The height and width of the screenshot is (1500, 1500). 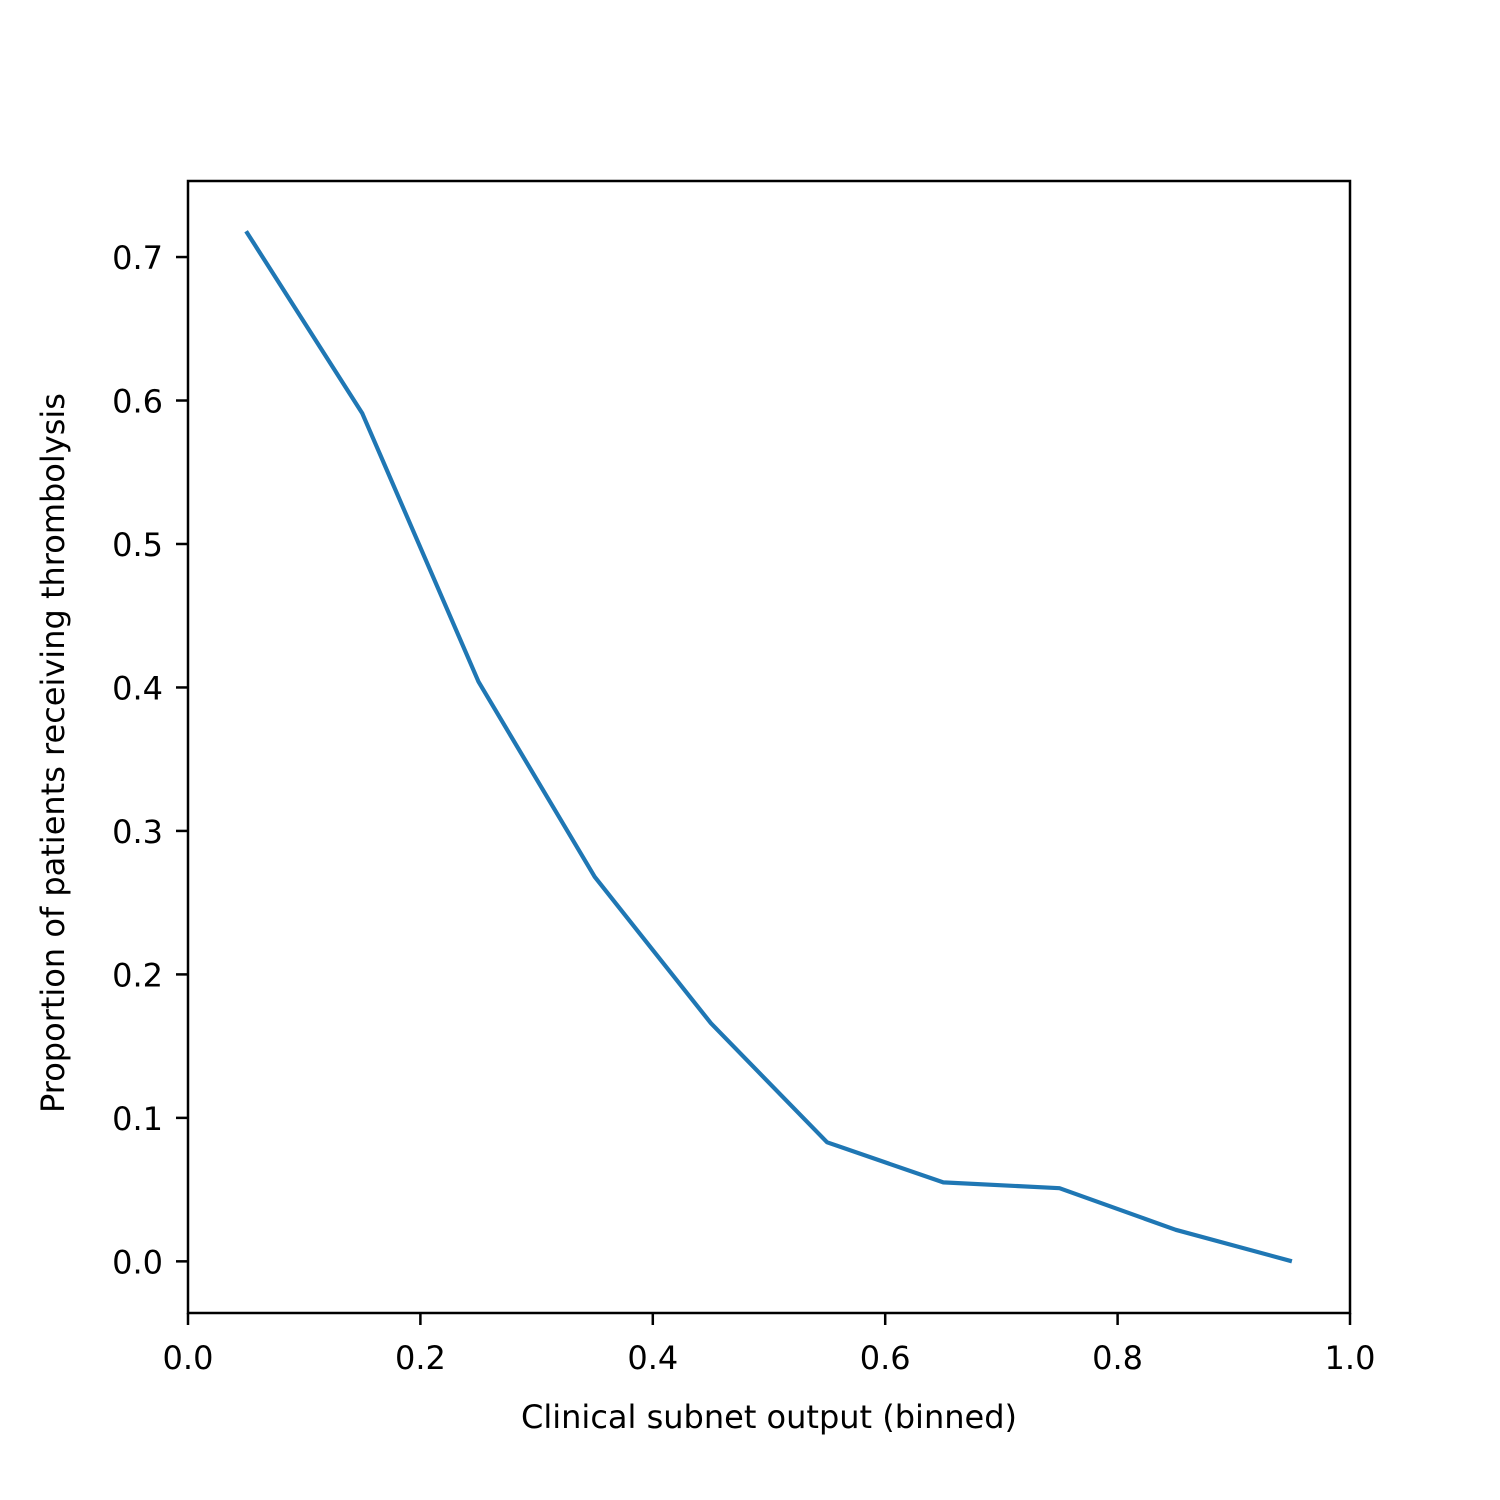 What do you see at coordinates (769, 1345) in the screenshot?
I see `x-axis-ticks: 0.0 0.2 0.4 0.6 0.8 1.0` at bounding box center [769, 1345].